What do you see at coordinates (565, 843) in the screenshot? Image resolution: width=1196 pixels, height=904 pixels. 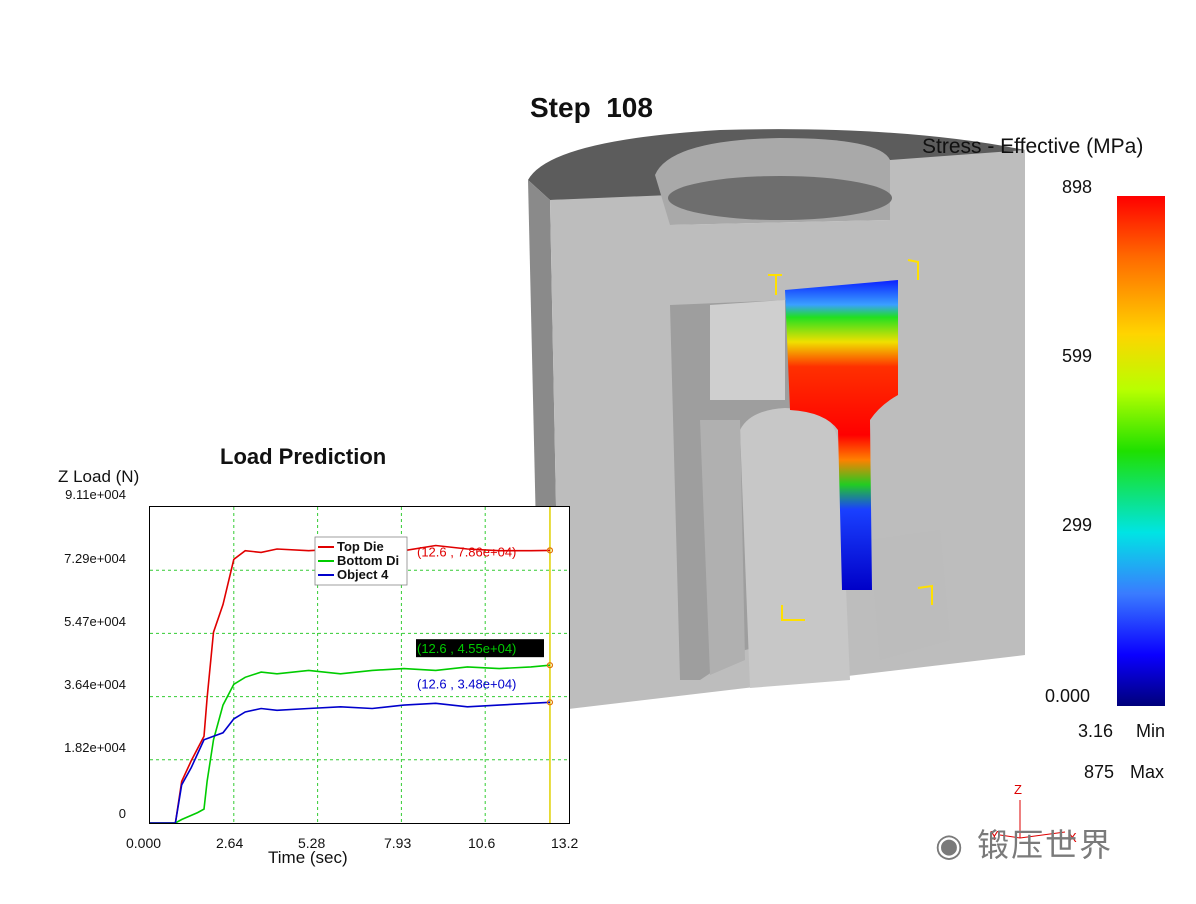 I see `x-tick-label: 13.2` at bounding box center [565, 843].